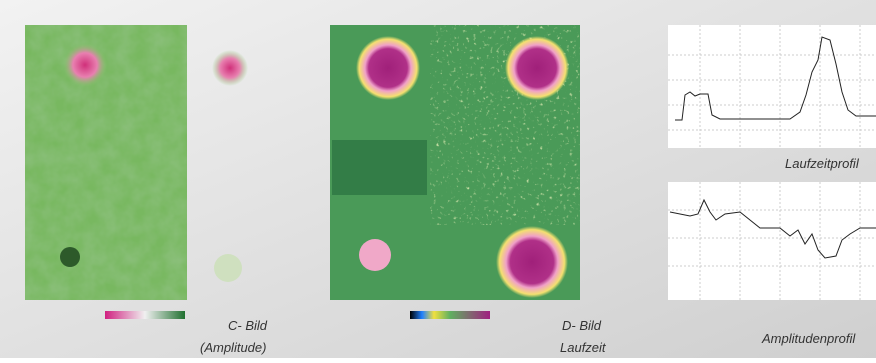  Describe the element at coordinates (822, 163) in the screenshot. I see `caption: Laufzeitprofil` at that location.